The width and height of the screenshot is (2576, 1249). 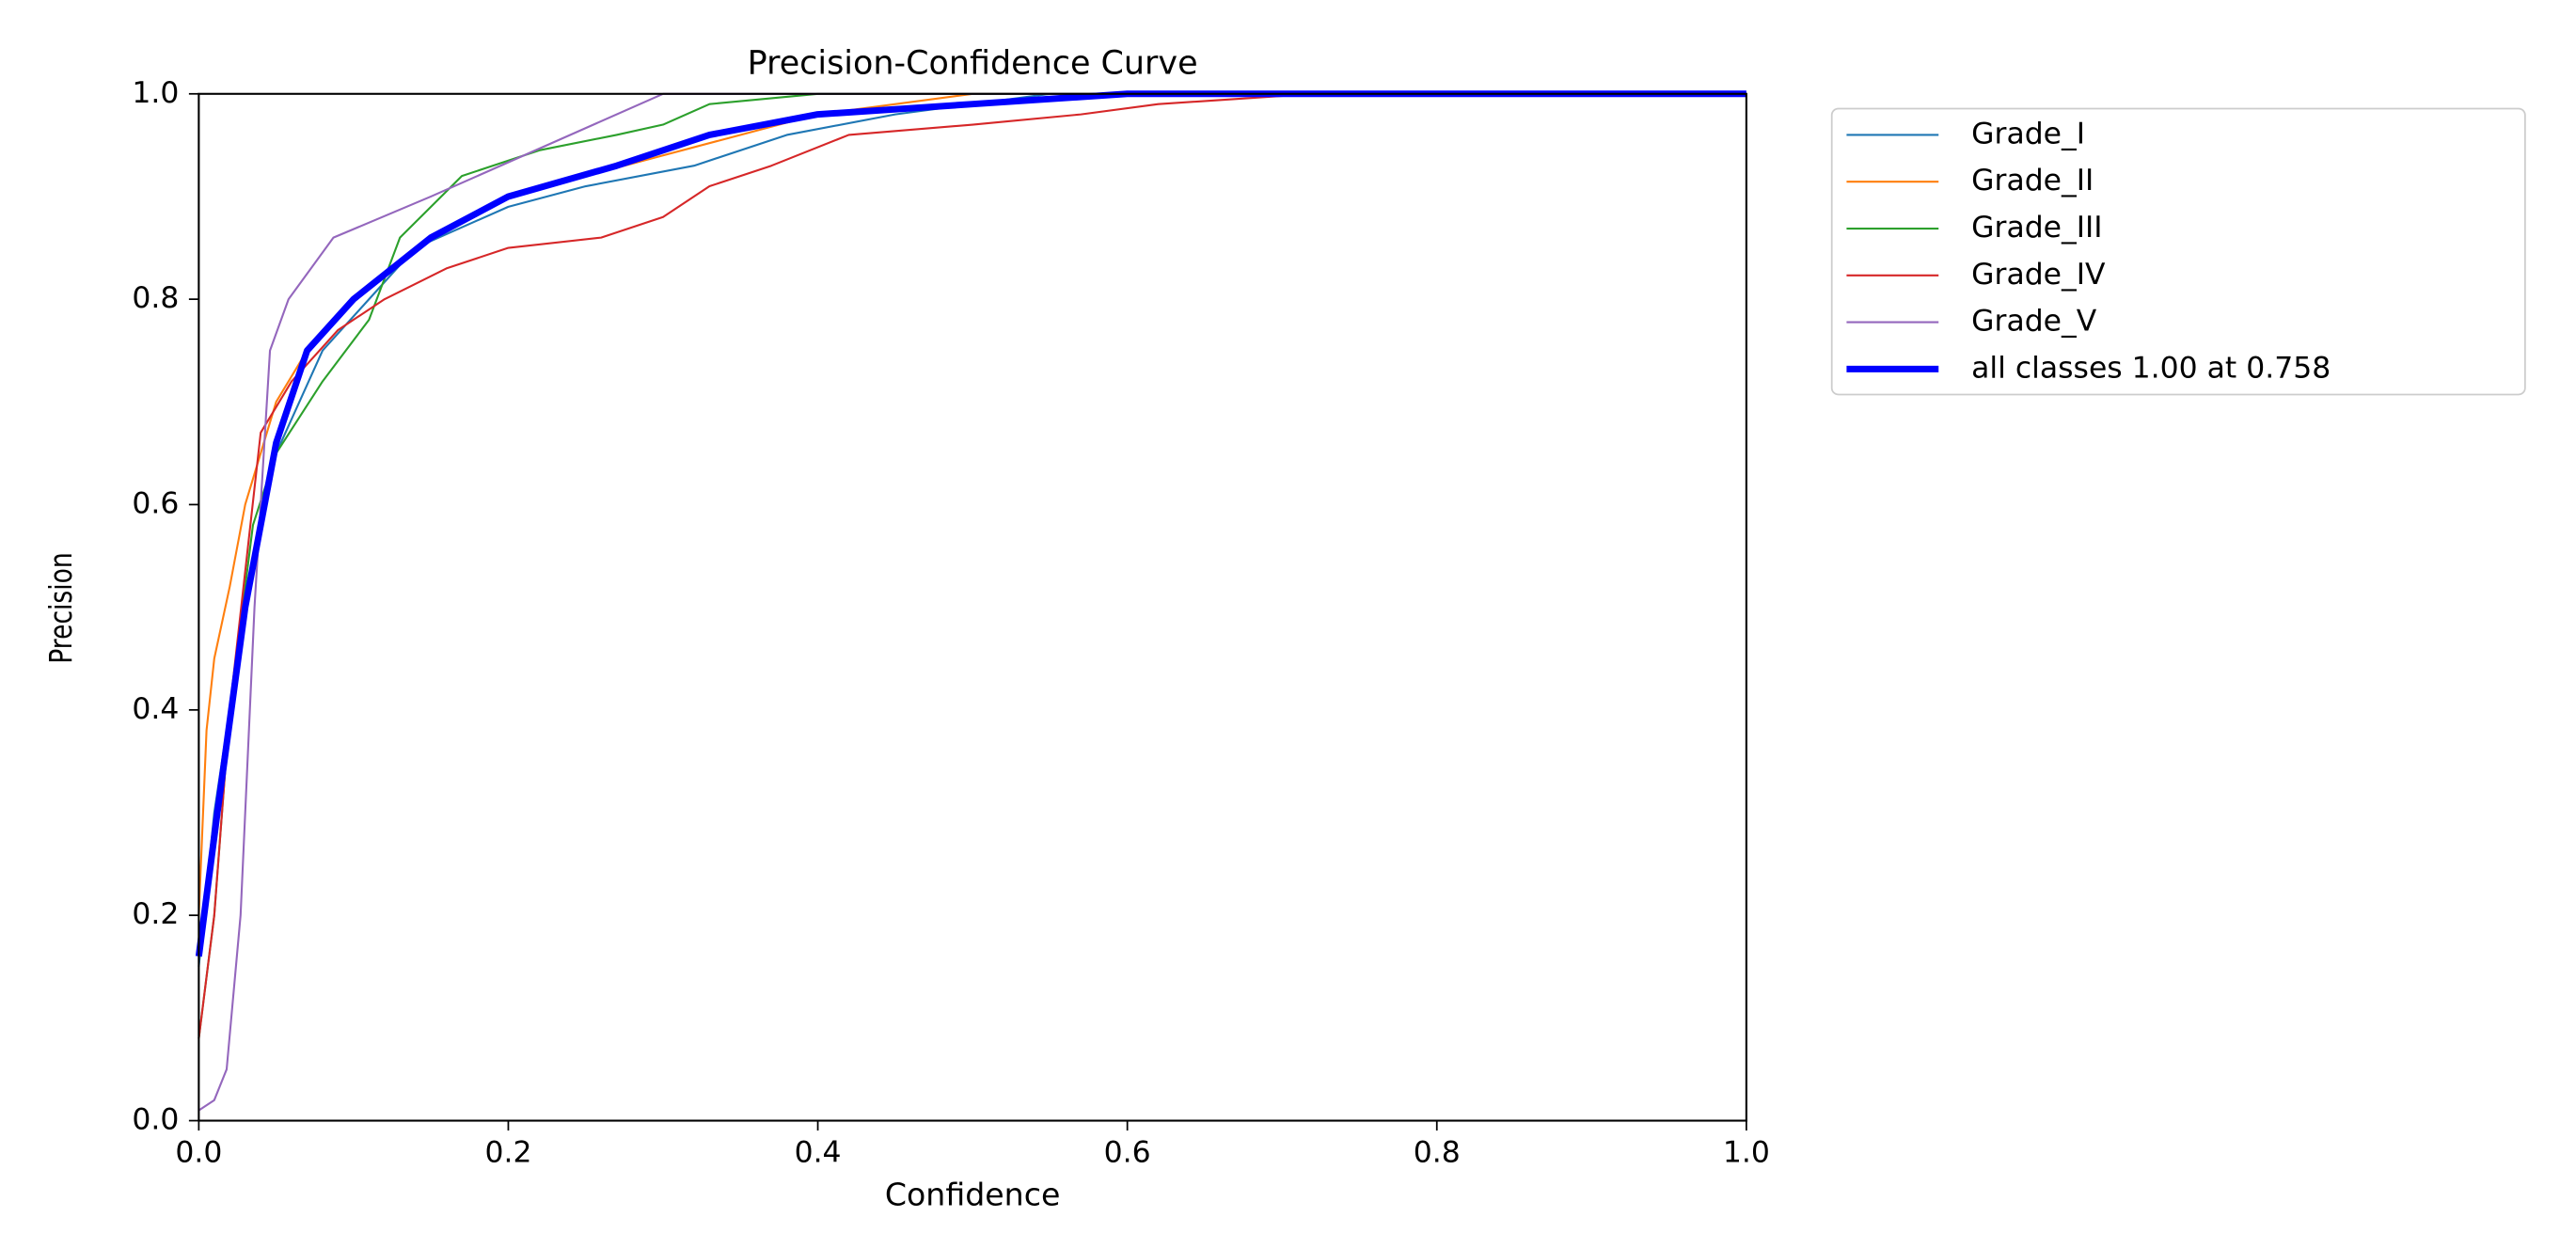 What do you see at coordinates (2151, 368) in the screenshot?
I see `legend-label: all classes 1.00 at 0.758` at bounding box center [2151, 368].